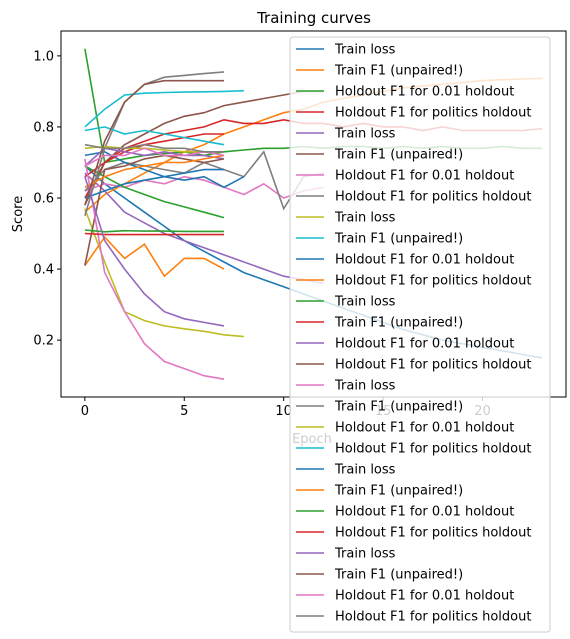 The width and height of the screenshot is (570, 639). What do you see at coordinates (43, 270) in the screenshot?
I see `y-tick-label: 0.4` at bounding box center [43, 270].